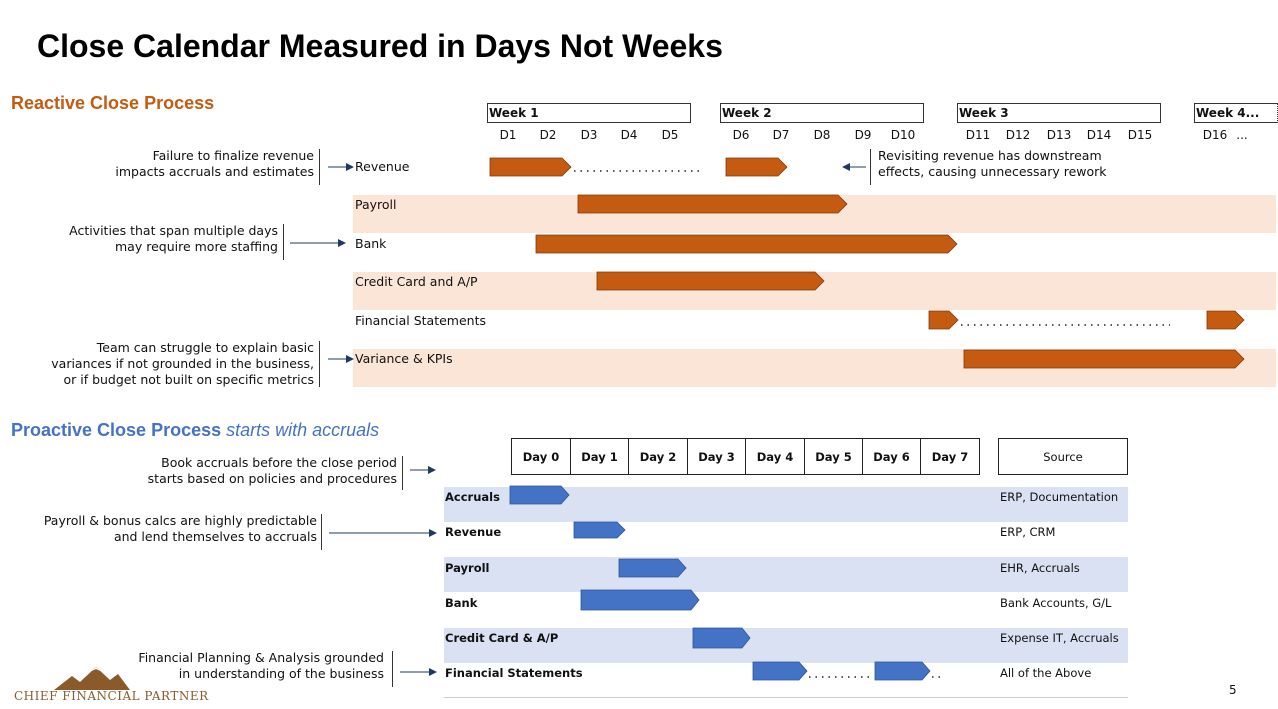  Describe the element at coordinates (746, 244) in the screenshot. I see `bar-bank` at that location.